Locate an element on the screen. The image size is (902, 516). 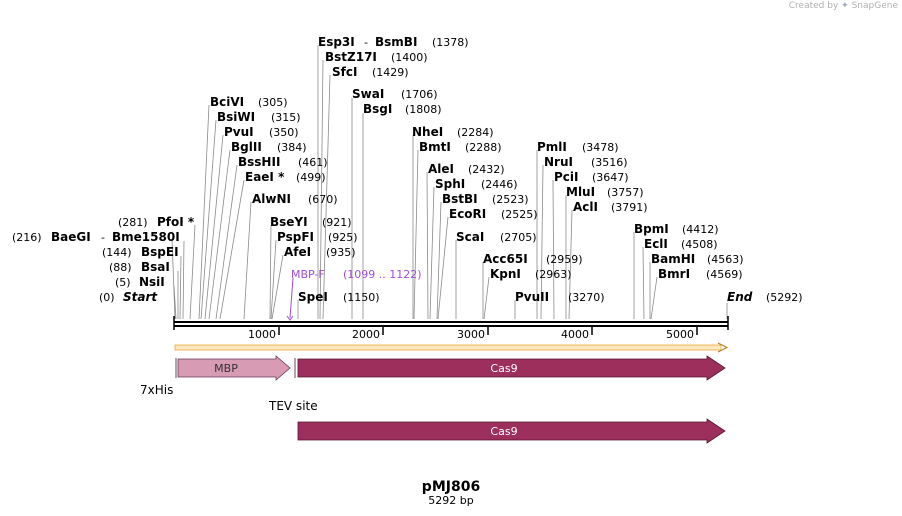
site-pos-alwni: (670) is located at coordinates (323, 199).